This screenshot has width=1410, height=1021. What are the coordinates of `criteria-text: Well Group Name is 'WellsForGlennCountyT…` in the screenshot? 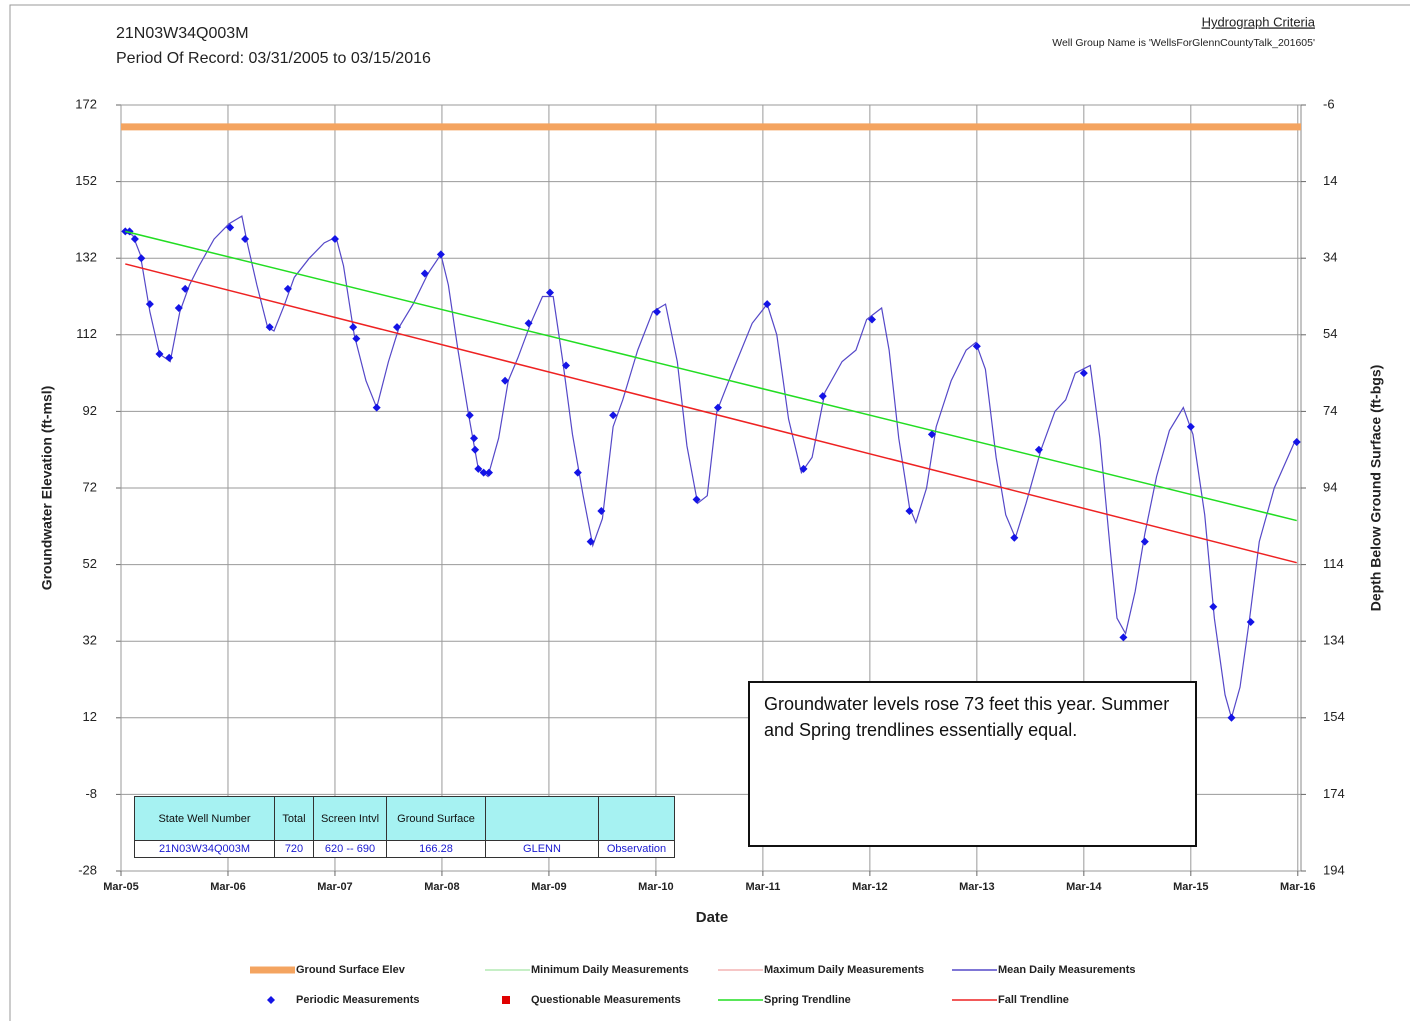 It's located at (1183, 43).